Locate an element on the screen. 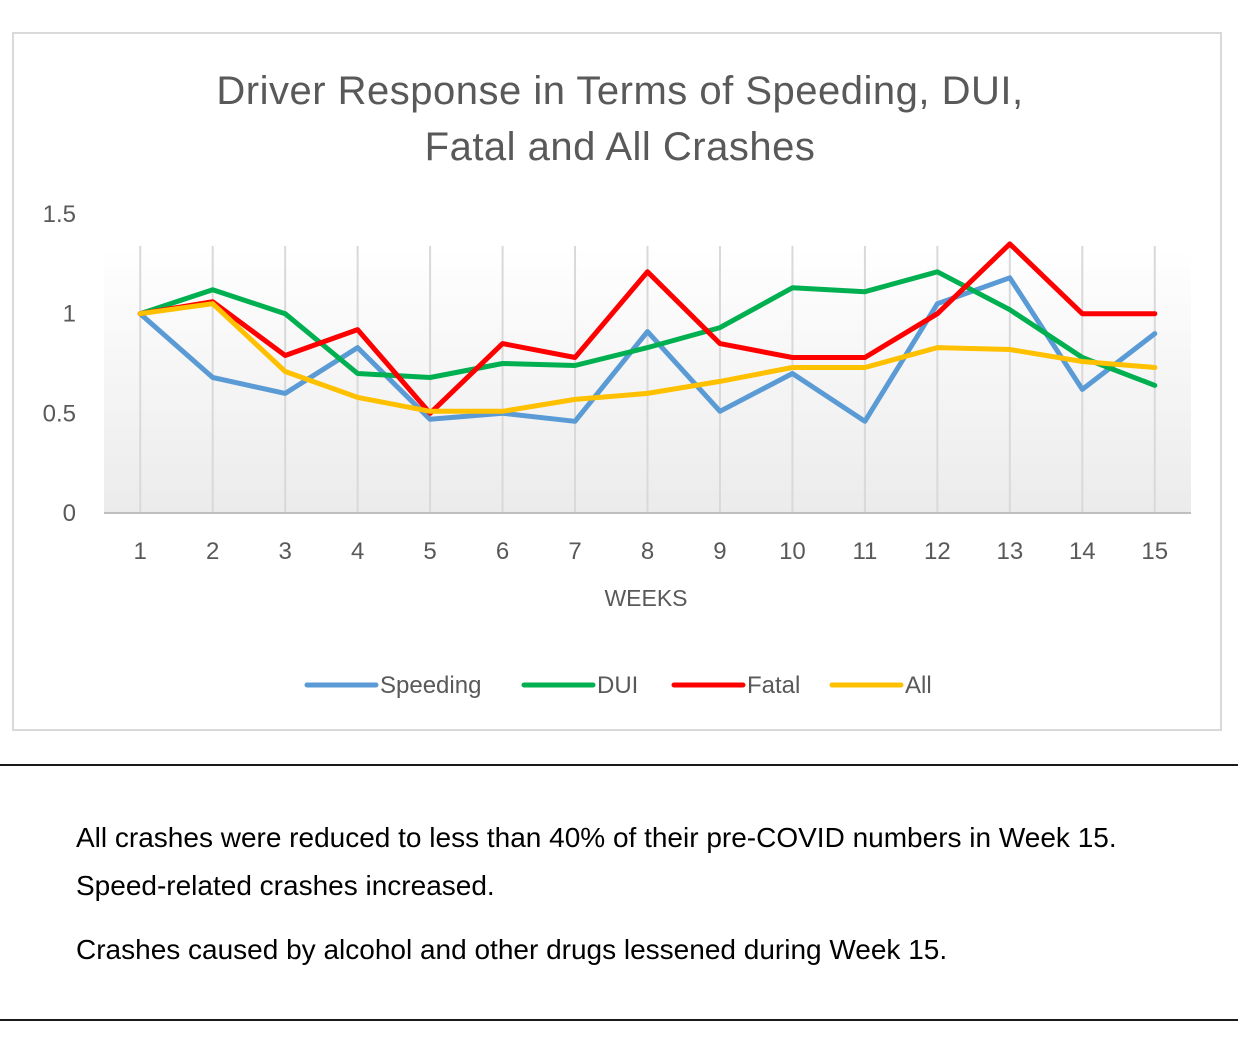  bottom-divider is located at coordinates (619, 1020).